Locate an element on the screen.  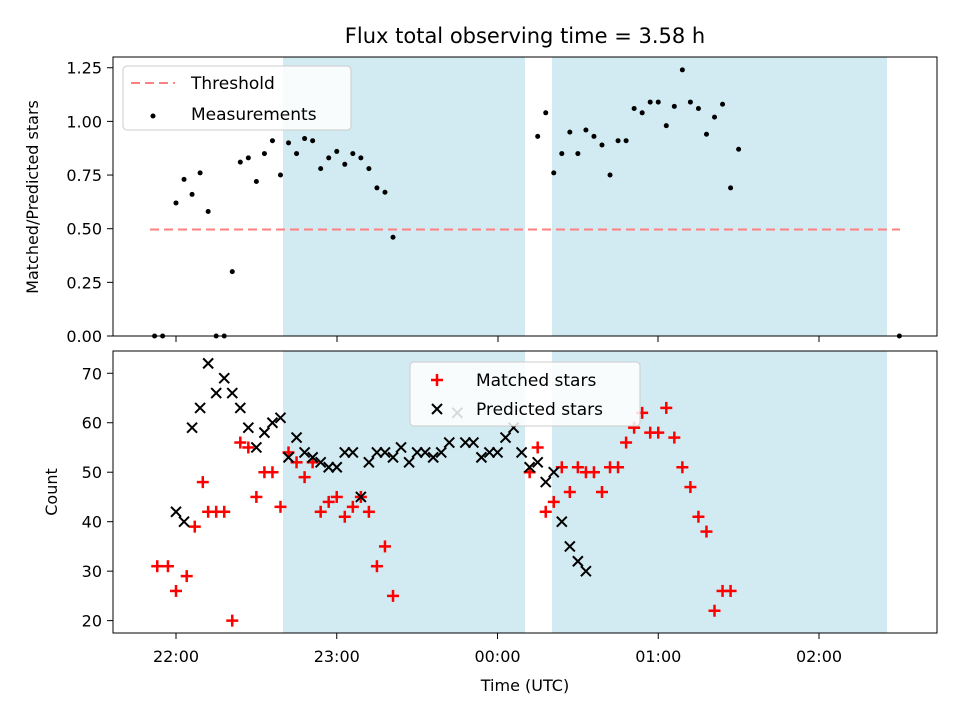
legend-measurements-swatch is located at coordinates (153, 116).